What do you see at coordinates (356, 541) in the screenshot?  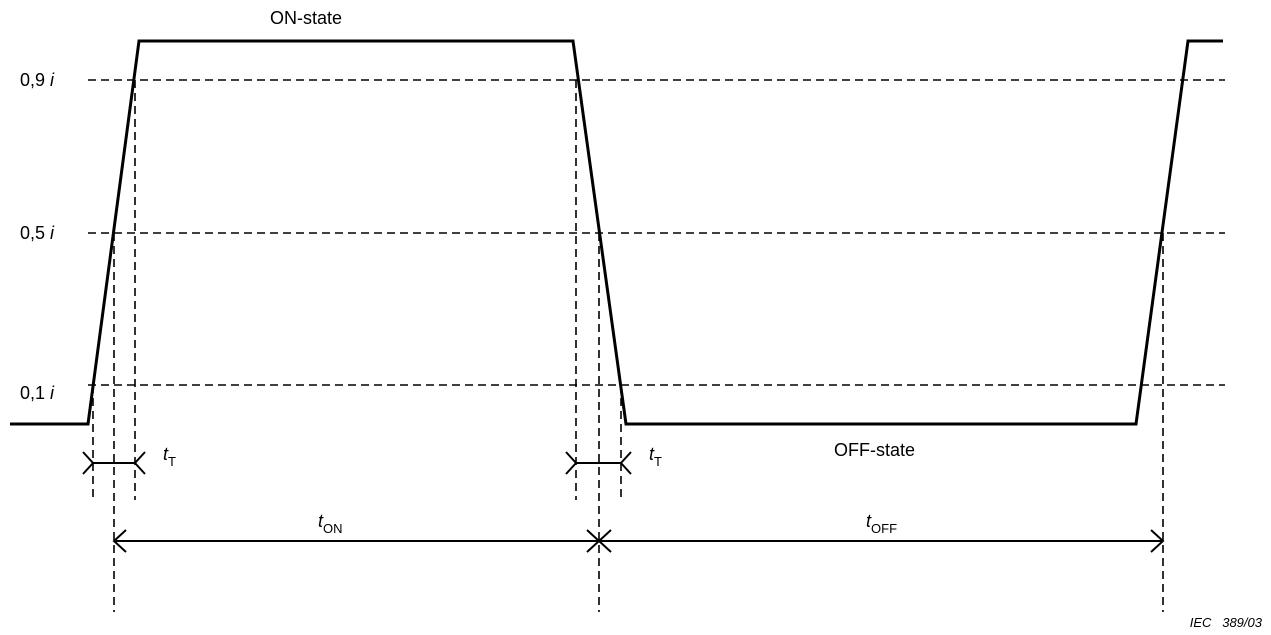 I see `on-time-arrow` at bounding box center [356, 541].